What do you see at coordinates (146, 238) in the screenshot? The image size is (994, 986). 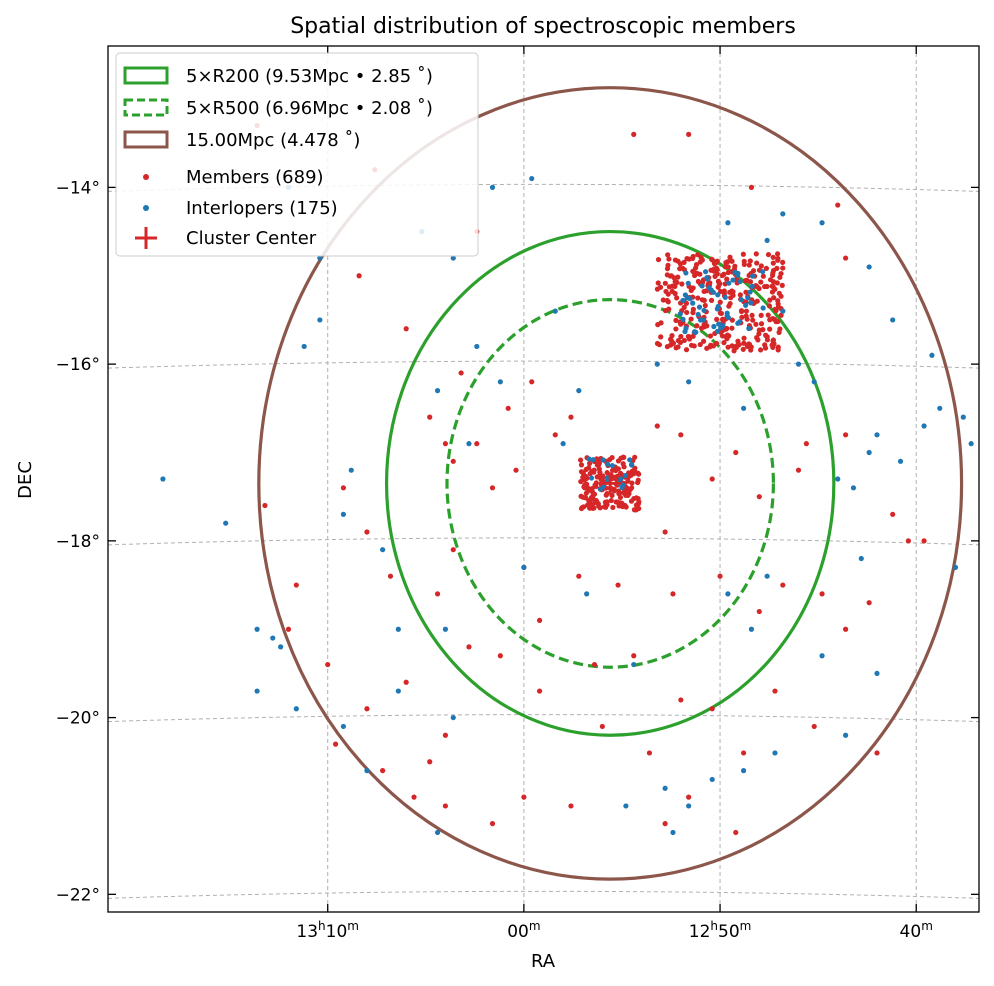 I see `legend-marker-center` at bounding box center [146, 238].